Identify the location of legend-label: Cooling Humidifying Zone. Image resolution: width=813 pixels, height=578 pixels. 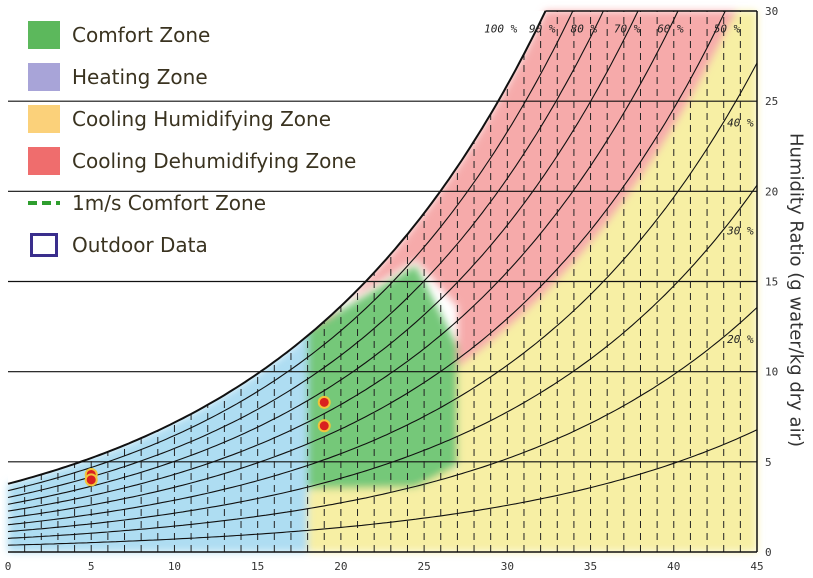
(202, 119).